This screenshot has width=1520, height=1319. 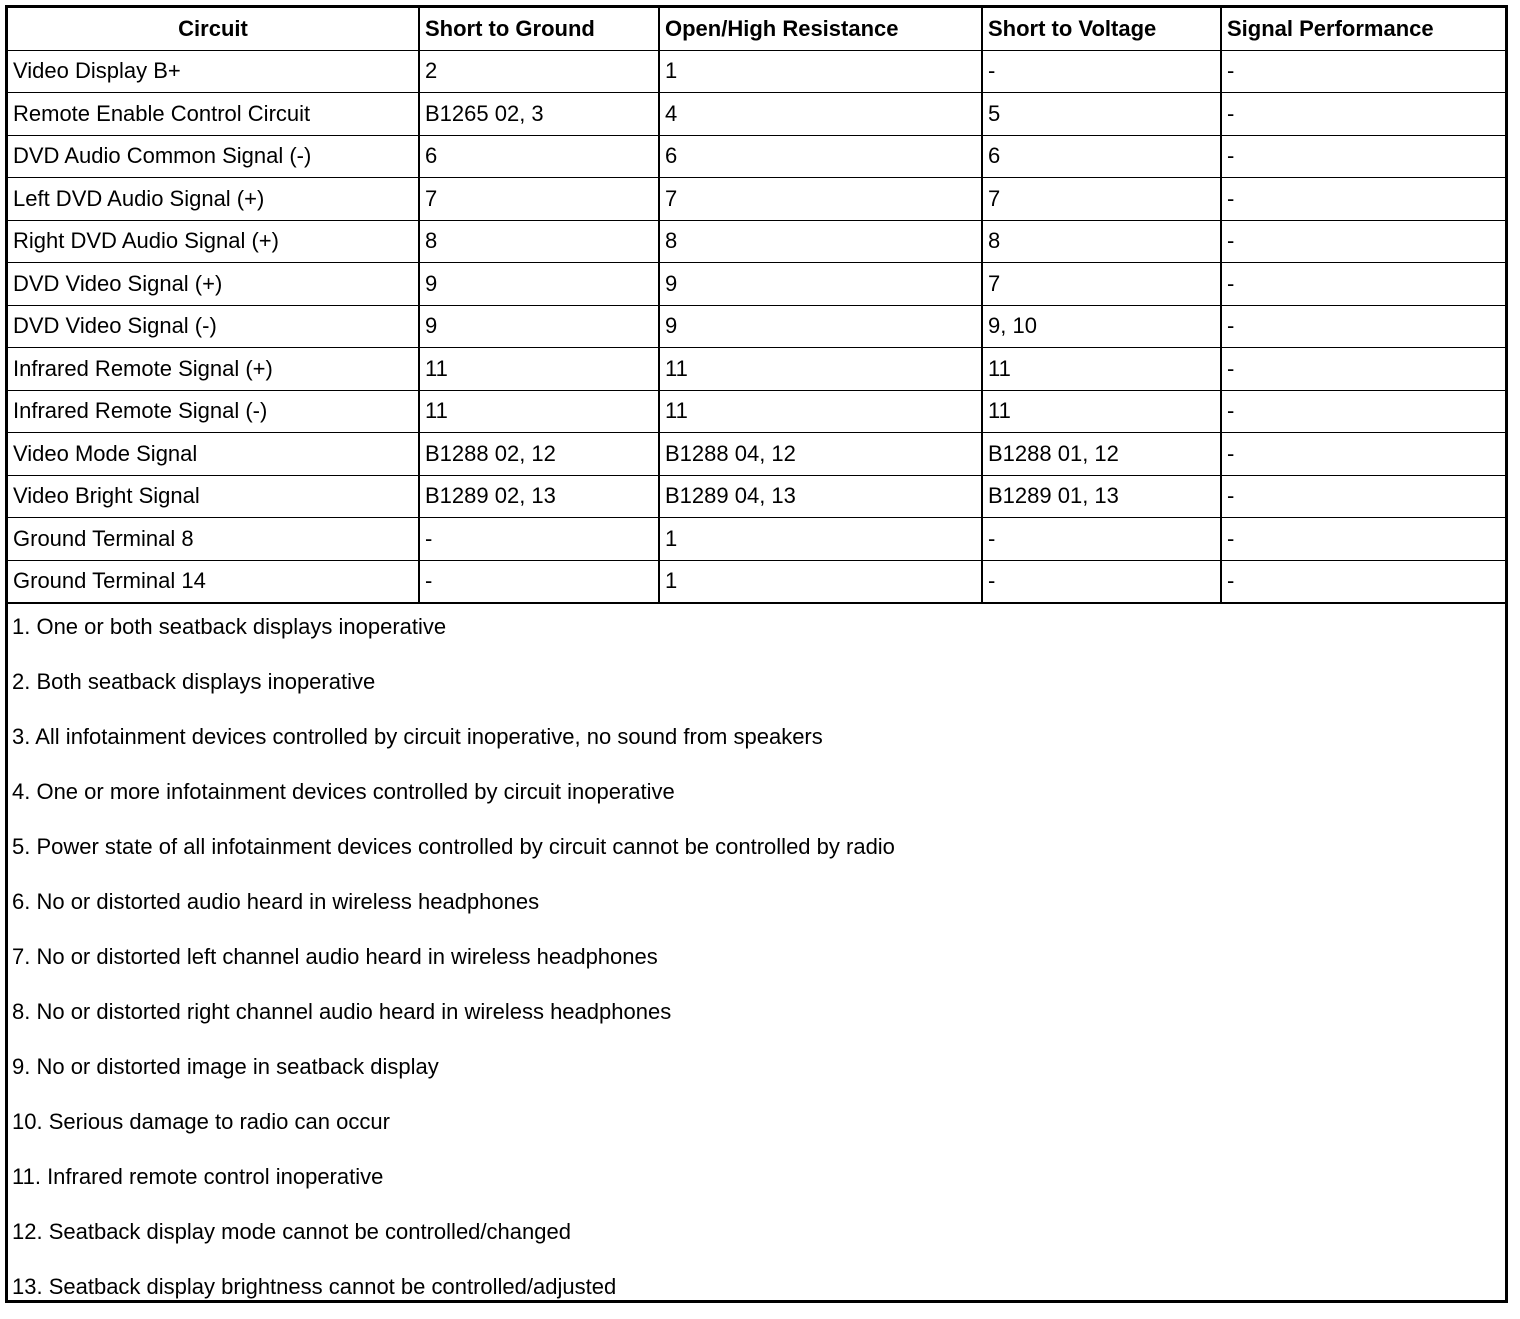 I want to click on cell-open-high-resistance: 7, so click(x=820, y=199).